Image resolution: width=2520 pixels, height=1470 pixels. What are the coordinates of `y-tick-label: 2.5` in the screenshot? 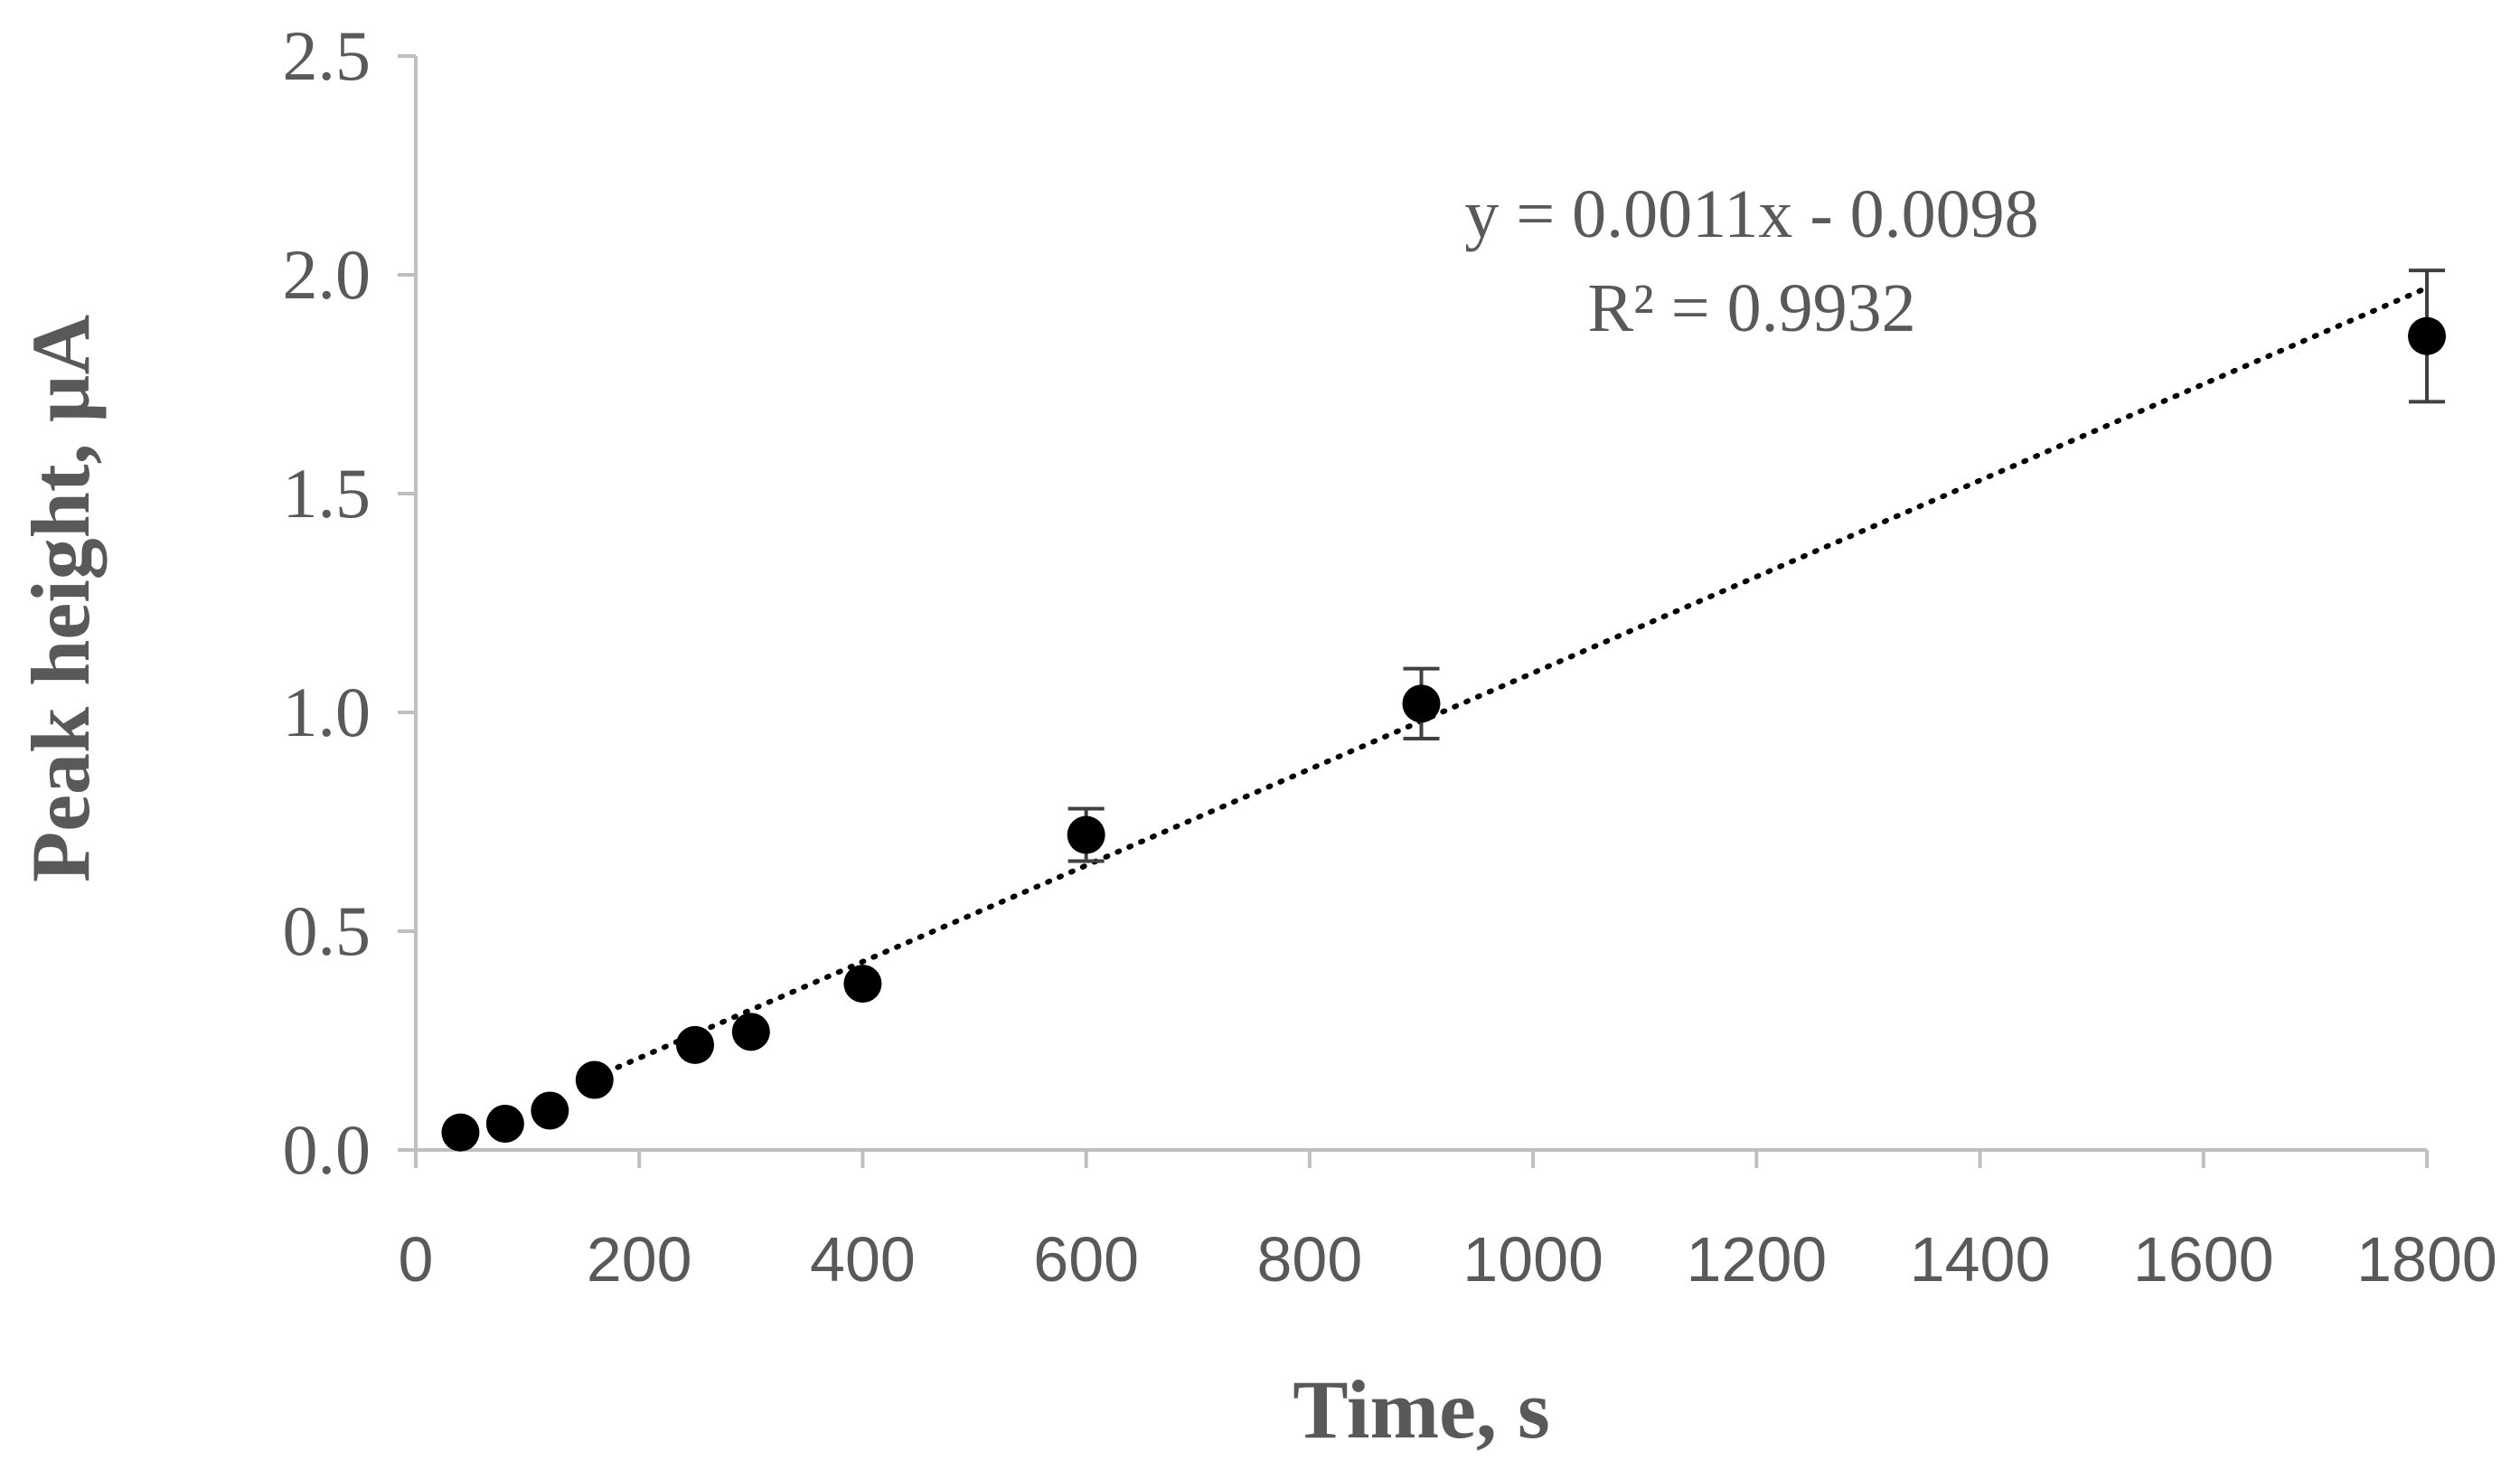 It's located at (327, 55).